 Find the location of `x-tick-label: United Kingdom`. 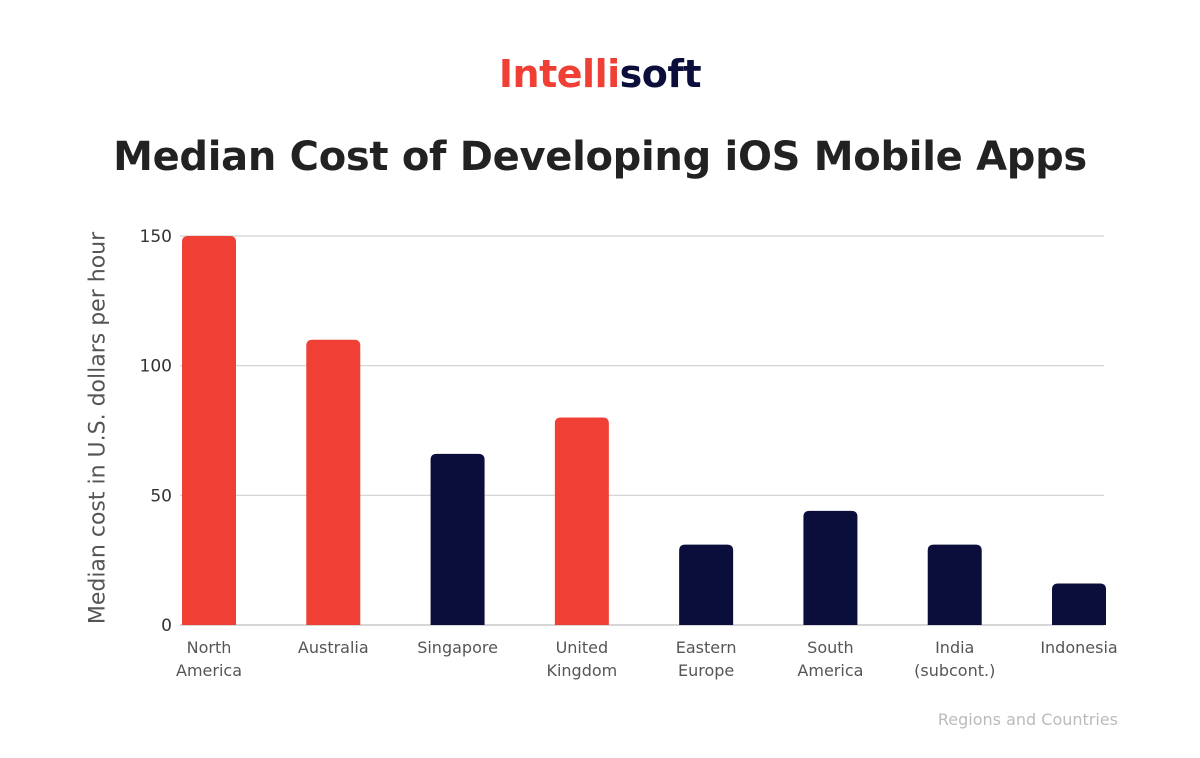

x-tick-label: United Kingdom is located at coordinates (581, 659).